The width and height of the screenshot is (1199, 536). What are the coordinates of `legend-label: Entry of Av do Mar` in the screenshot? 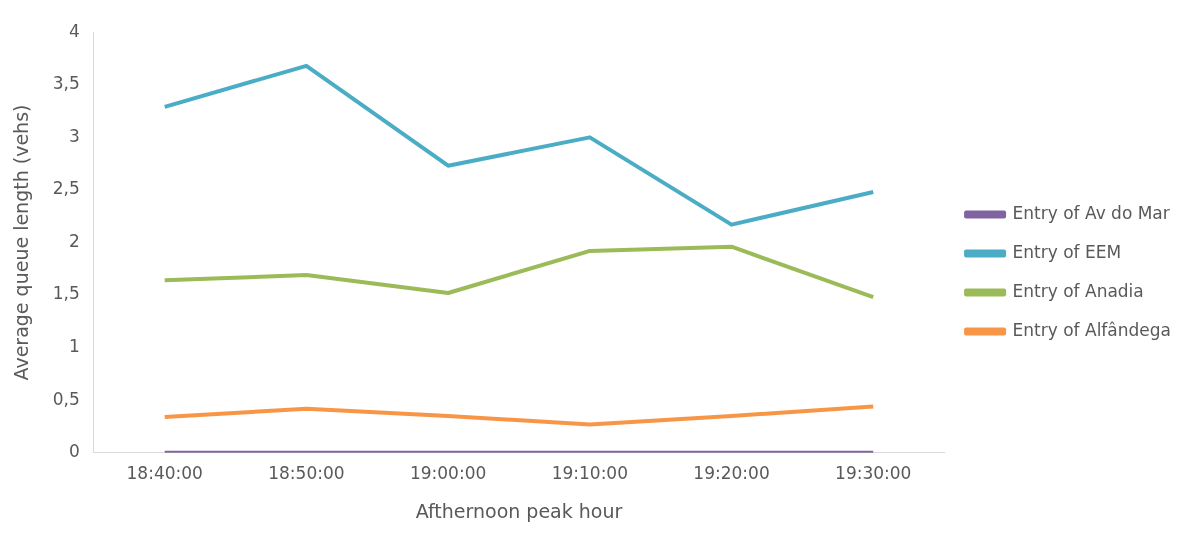 It's located at (1091, 212).